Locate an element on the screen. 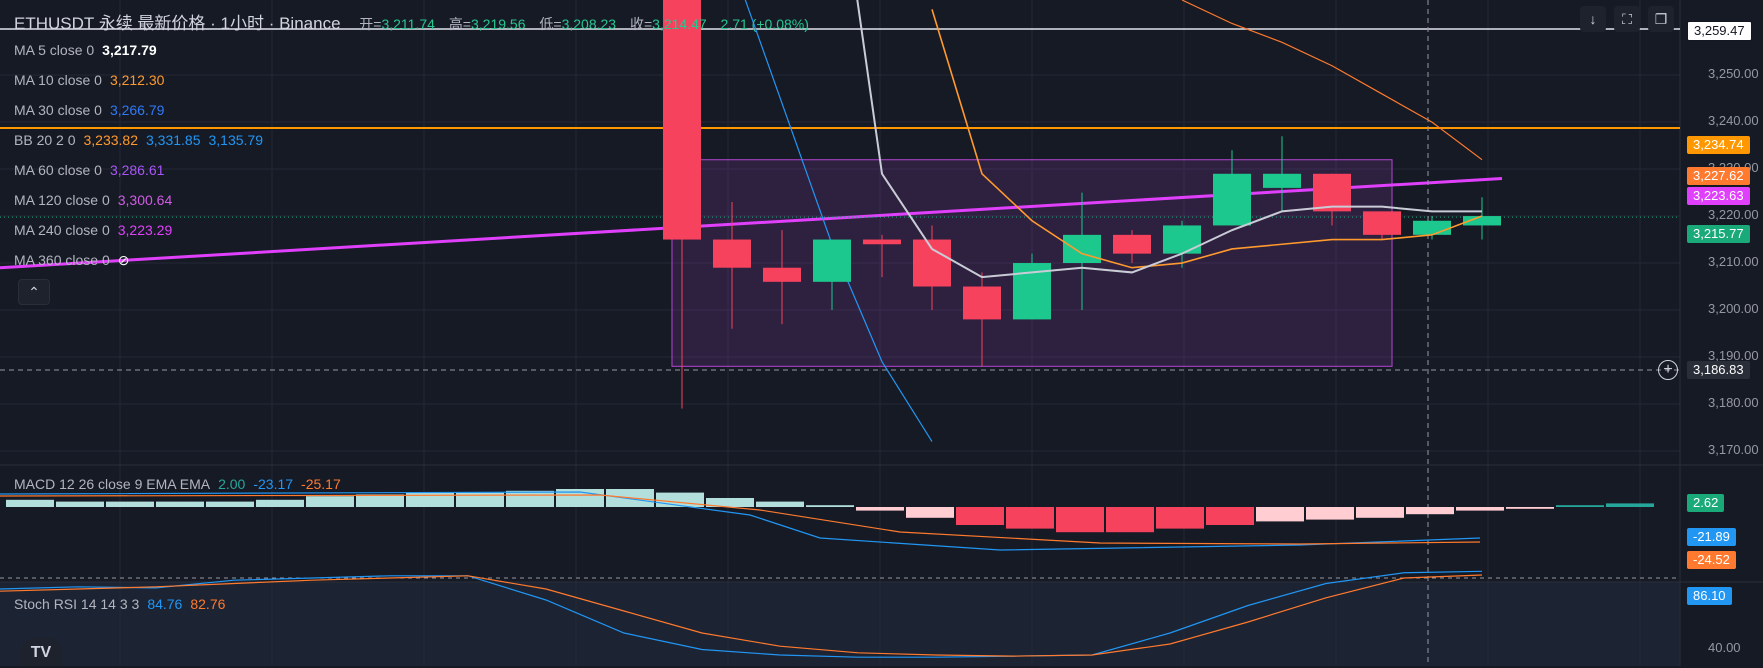 This screenshot has width=1763, height=668. badge-top: 3,259.47 is located at coordinates (1719, 31).